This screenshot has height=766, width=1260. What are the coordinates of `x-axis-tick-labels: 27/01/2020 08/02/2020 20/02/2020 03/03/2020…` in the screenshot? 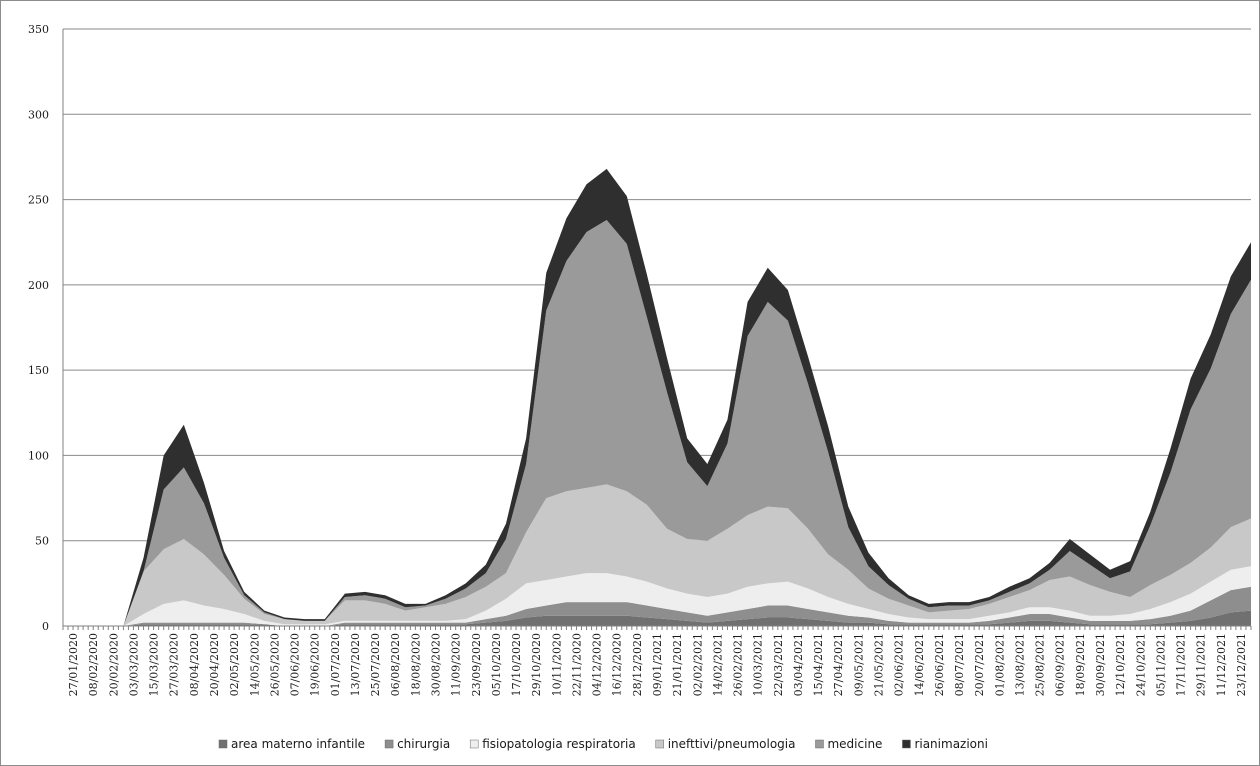 It's located at (657, 664).